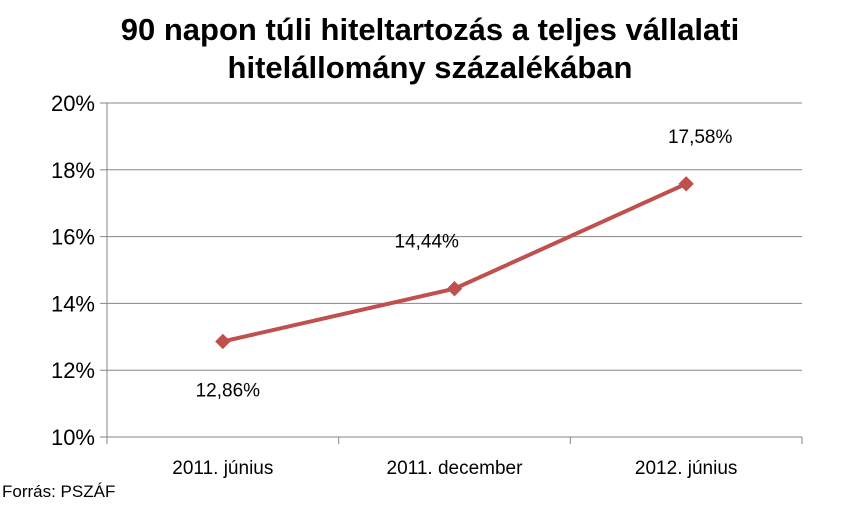  I want to click on x-tick-label: 2011. december, so click(455, 468).